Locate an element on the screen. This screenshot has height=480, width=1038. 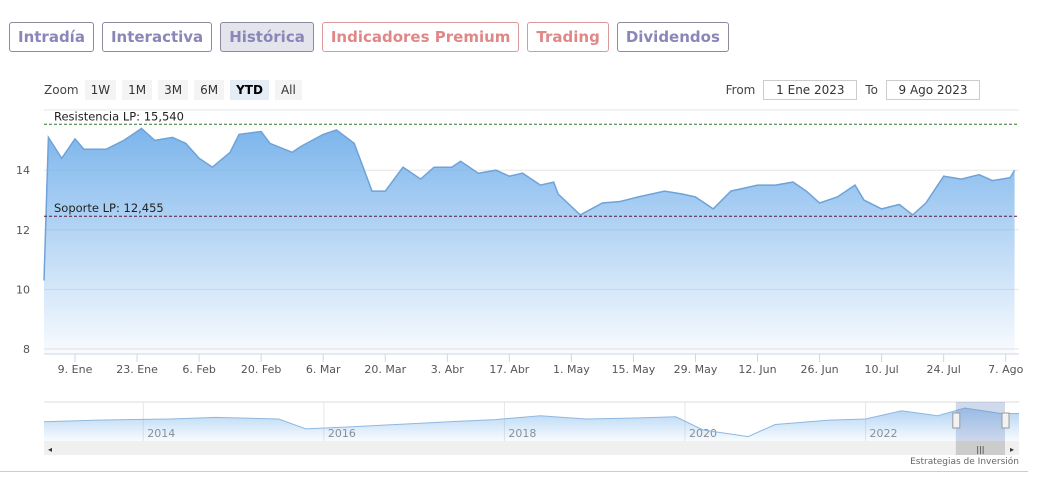
scrollbar-thumb is located at coordinates (980, 448).